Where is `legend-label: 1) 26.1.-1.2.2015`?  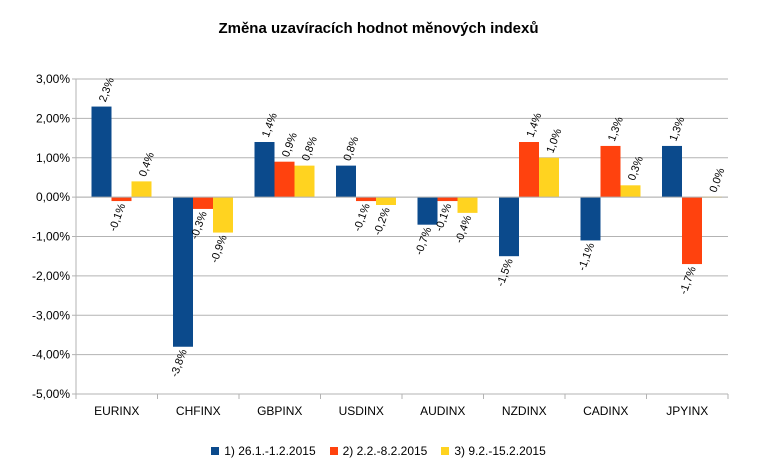
legend-label: 1) 26.1.-1.2.2015 is located at coordinates (270, 451).